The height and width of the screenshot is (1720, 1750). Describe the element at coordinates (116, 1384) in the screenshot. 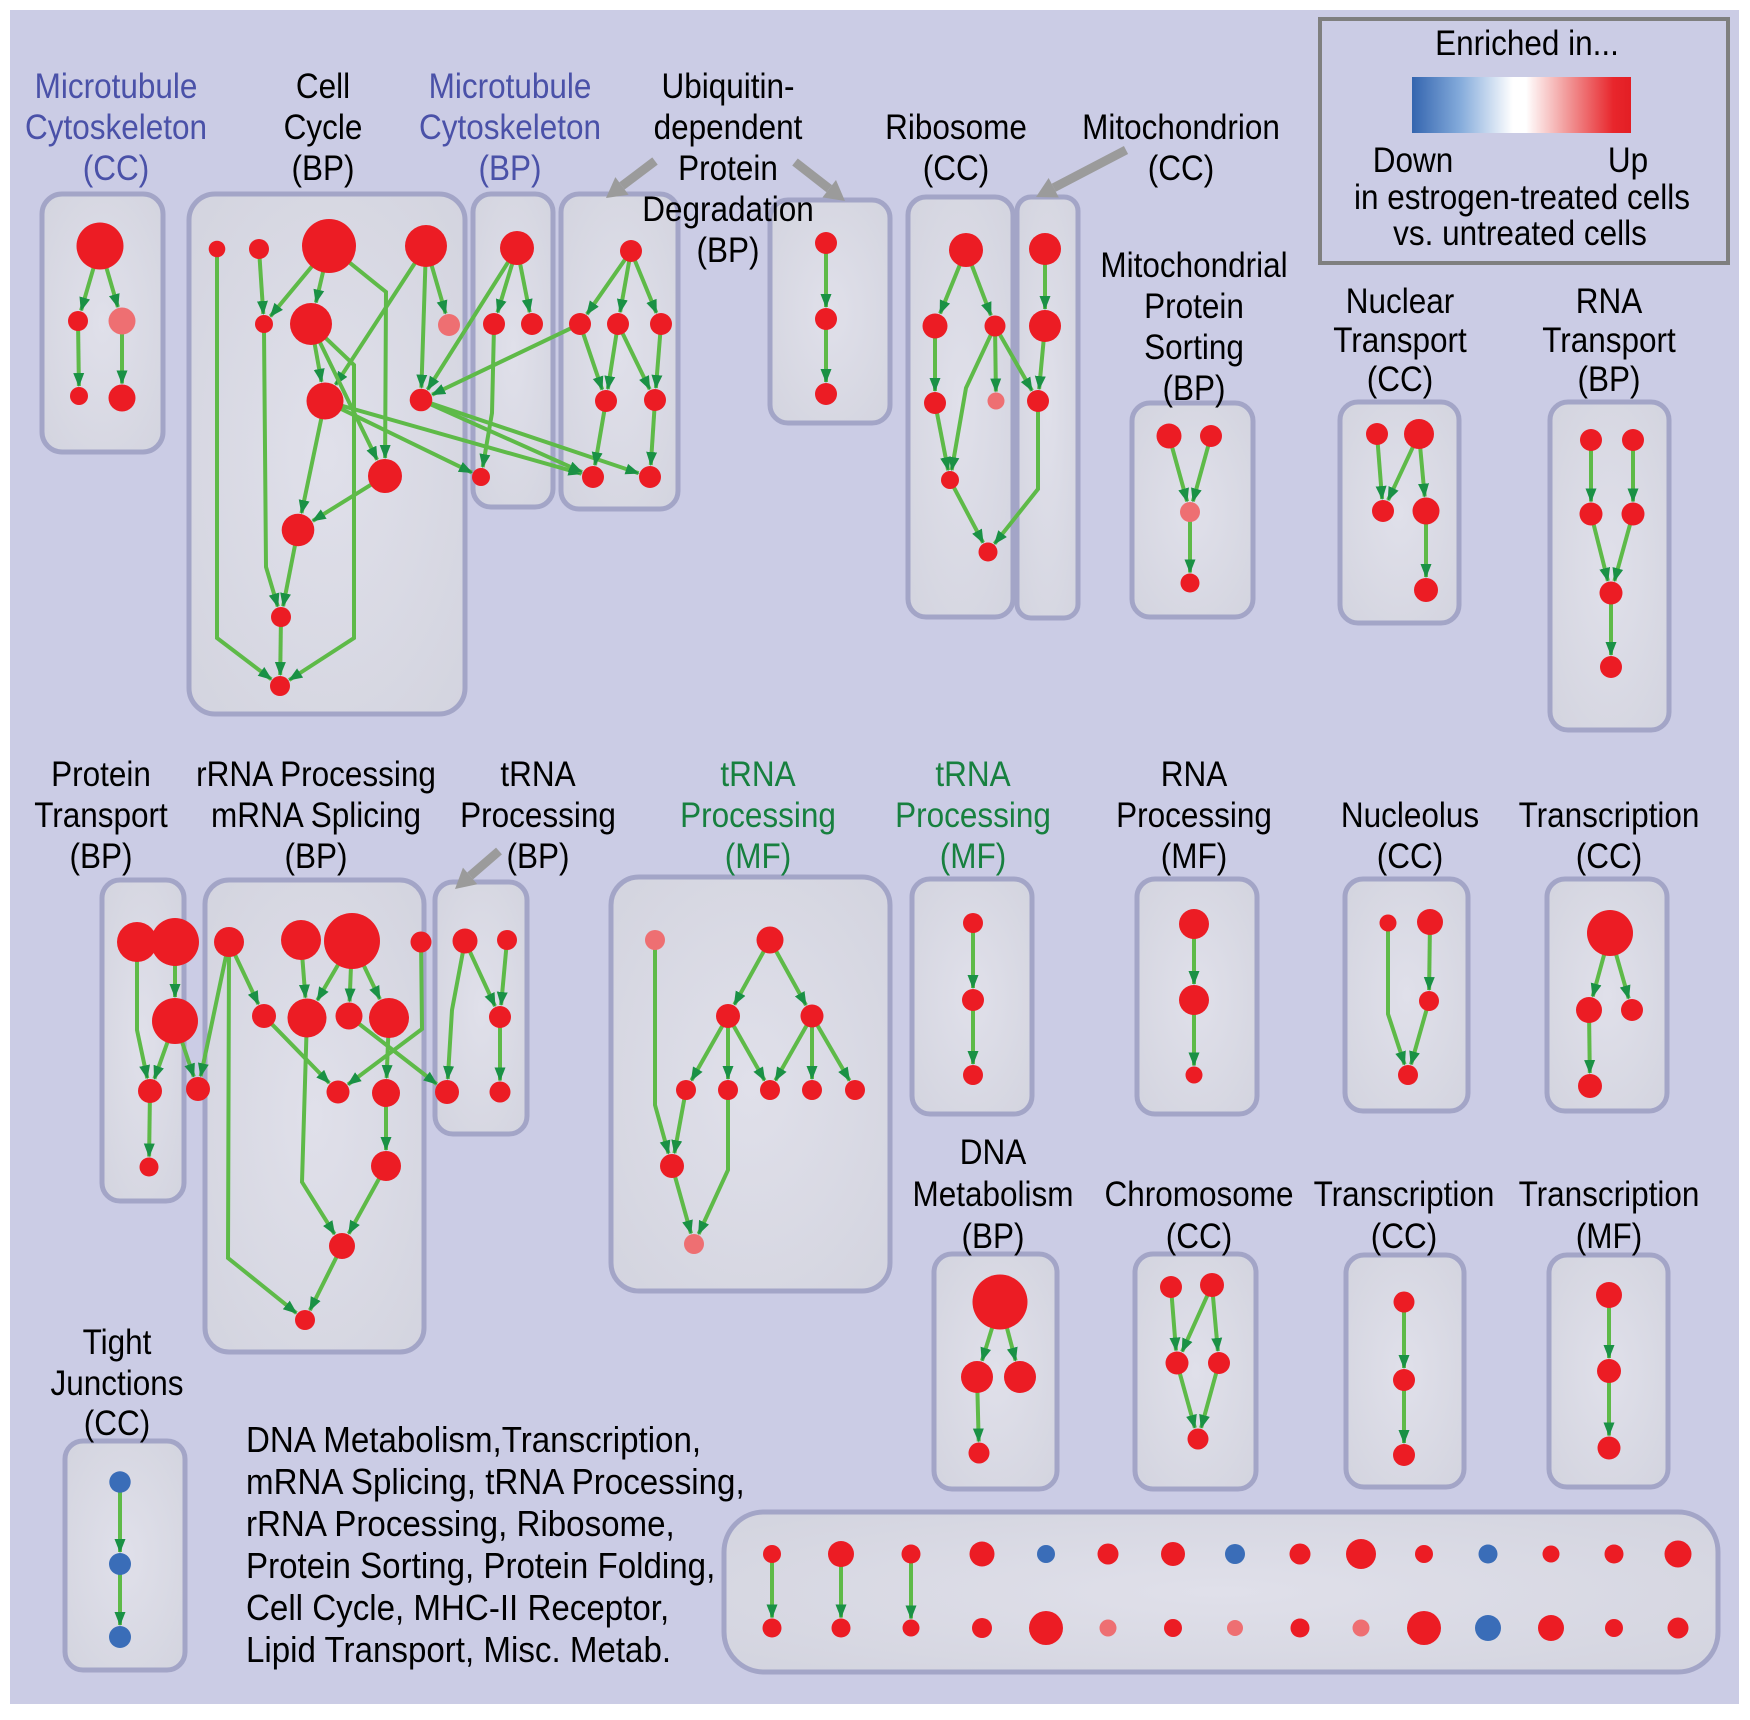

I see `svg-text: Junctions` at that location.